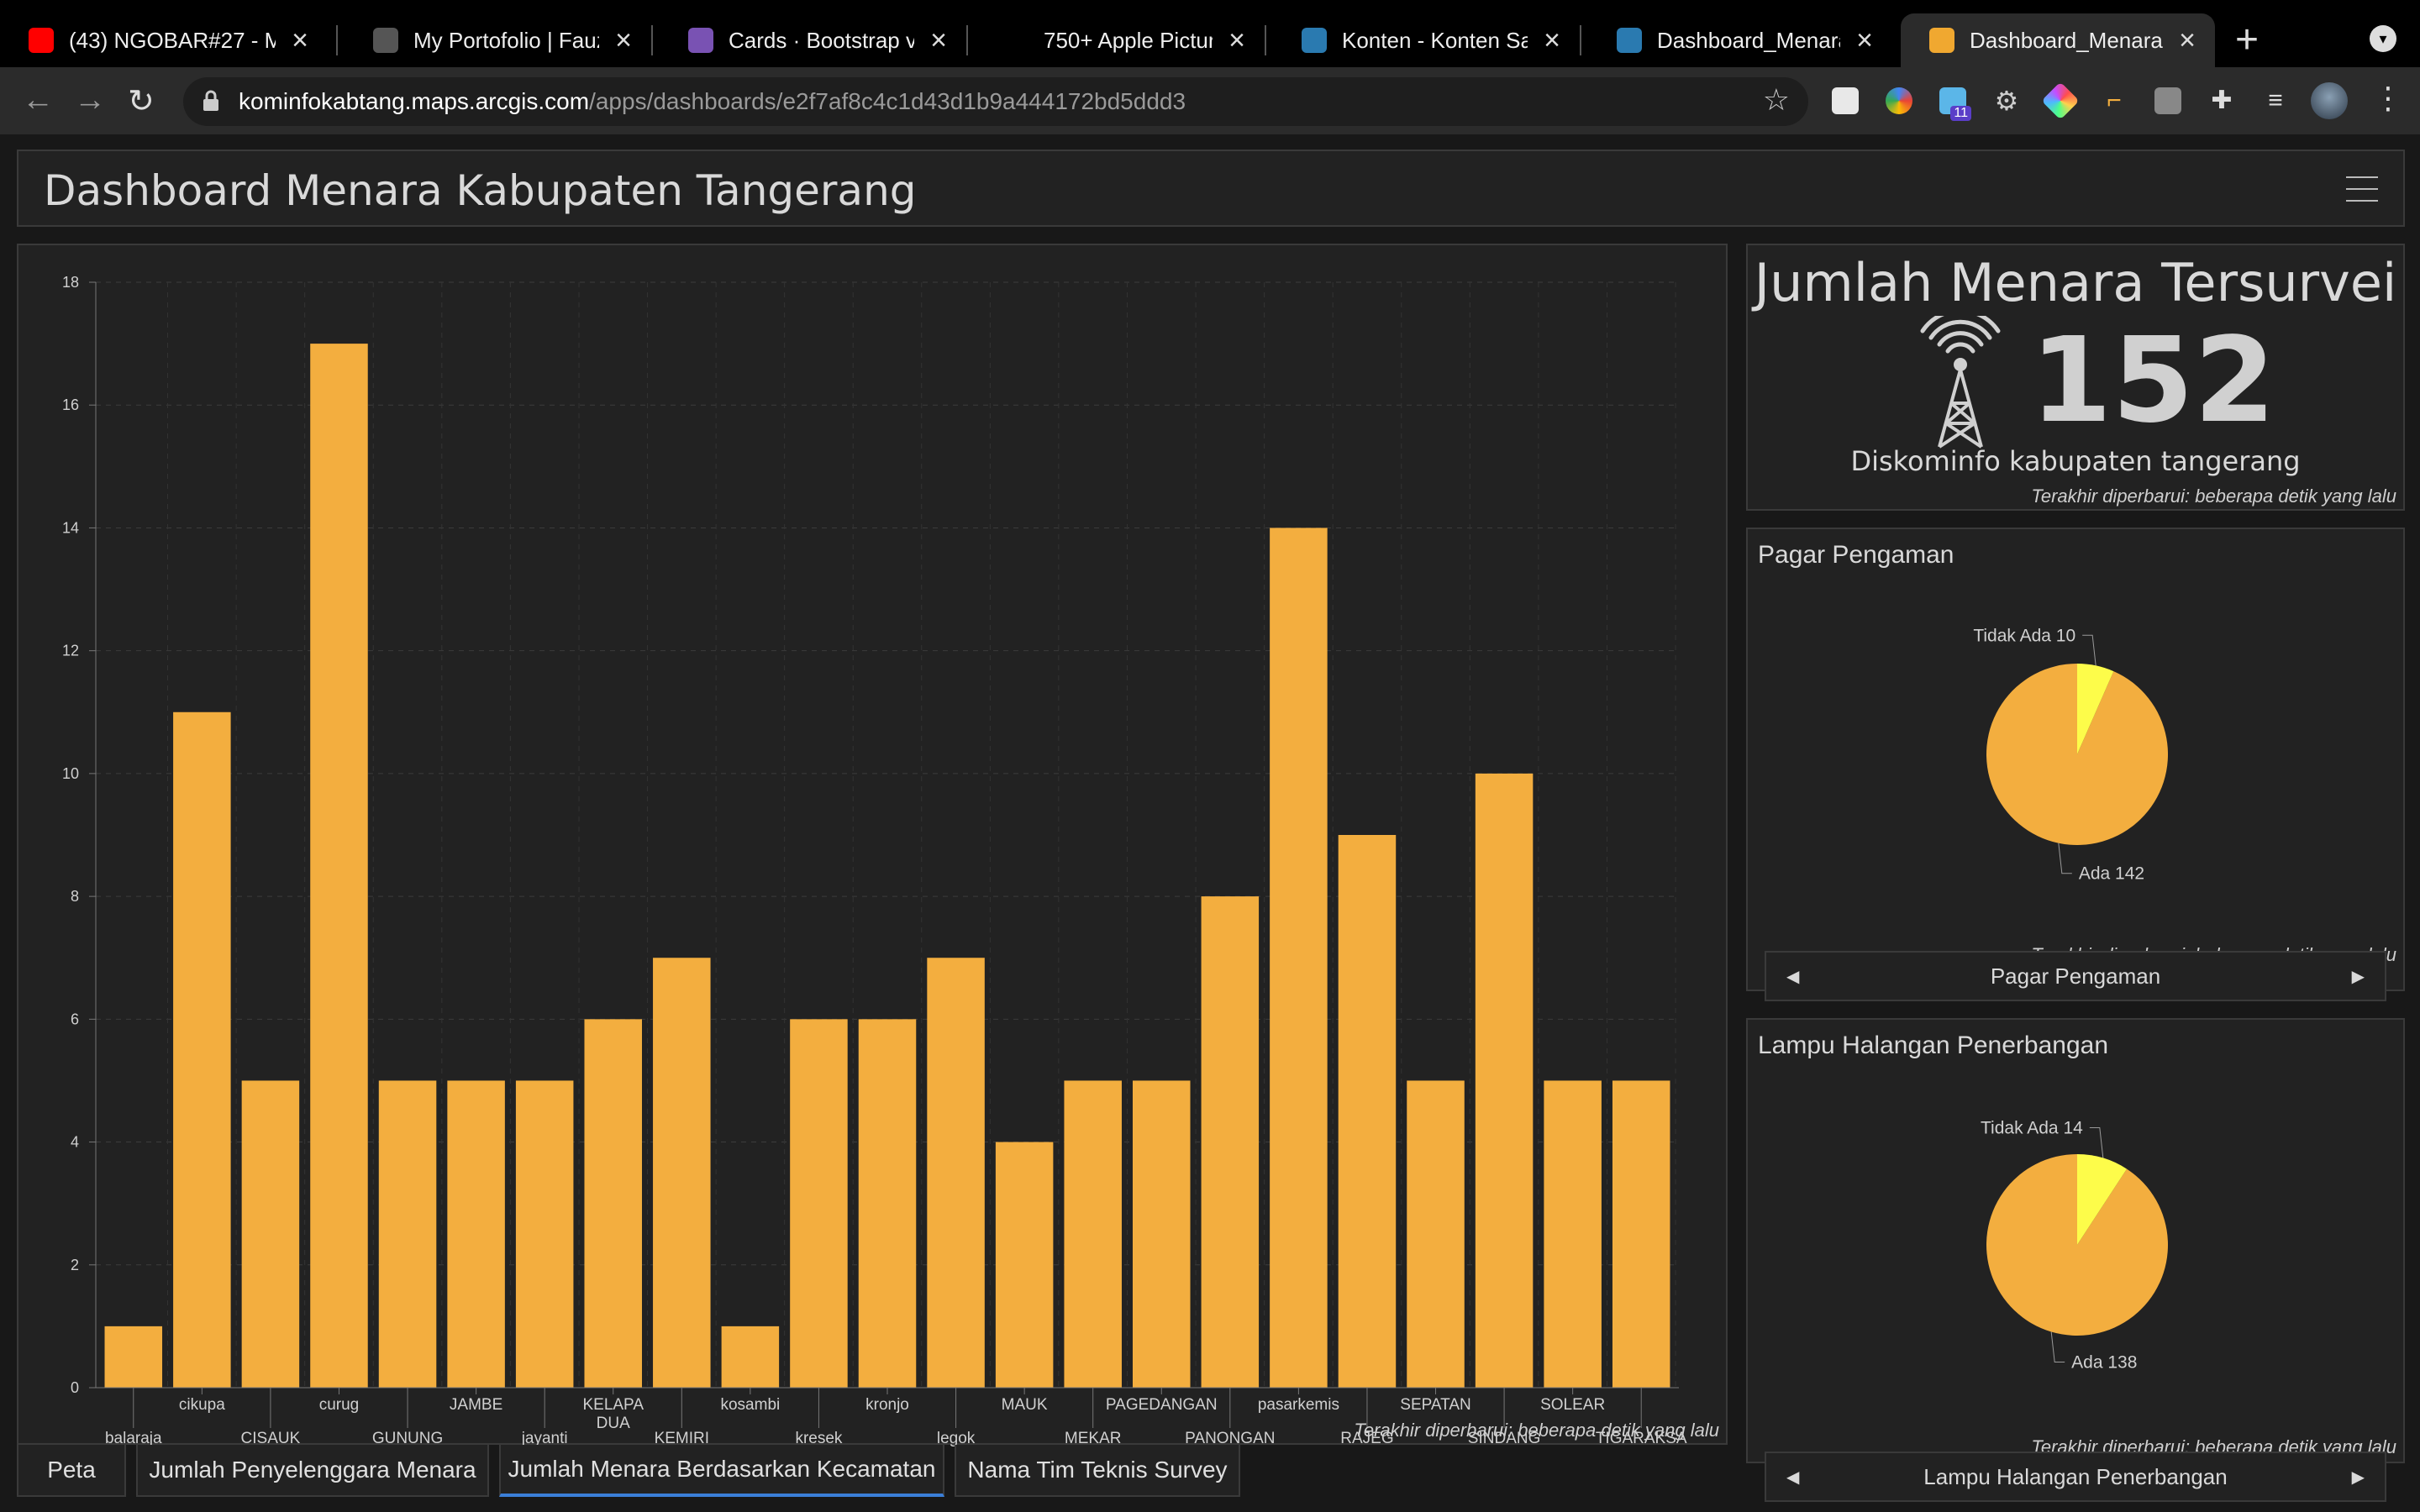  I want to click on x-tick-label: JAMBE, so click(476, 1405).